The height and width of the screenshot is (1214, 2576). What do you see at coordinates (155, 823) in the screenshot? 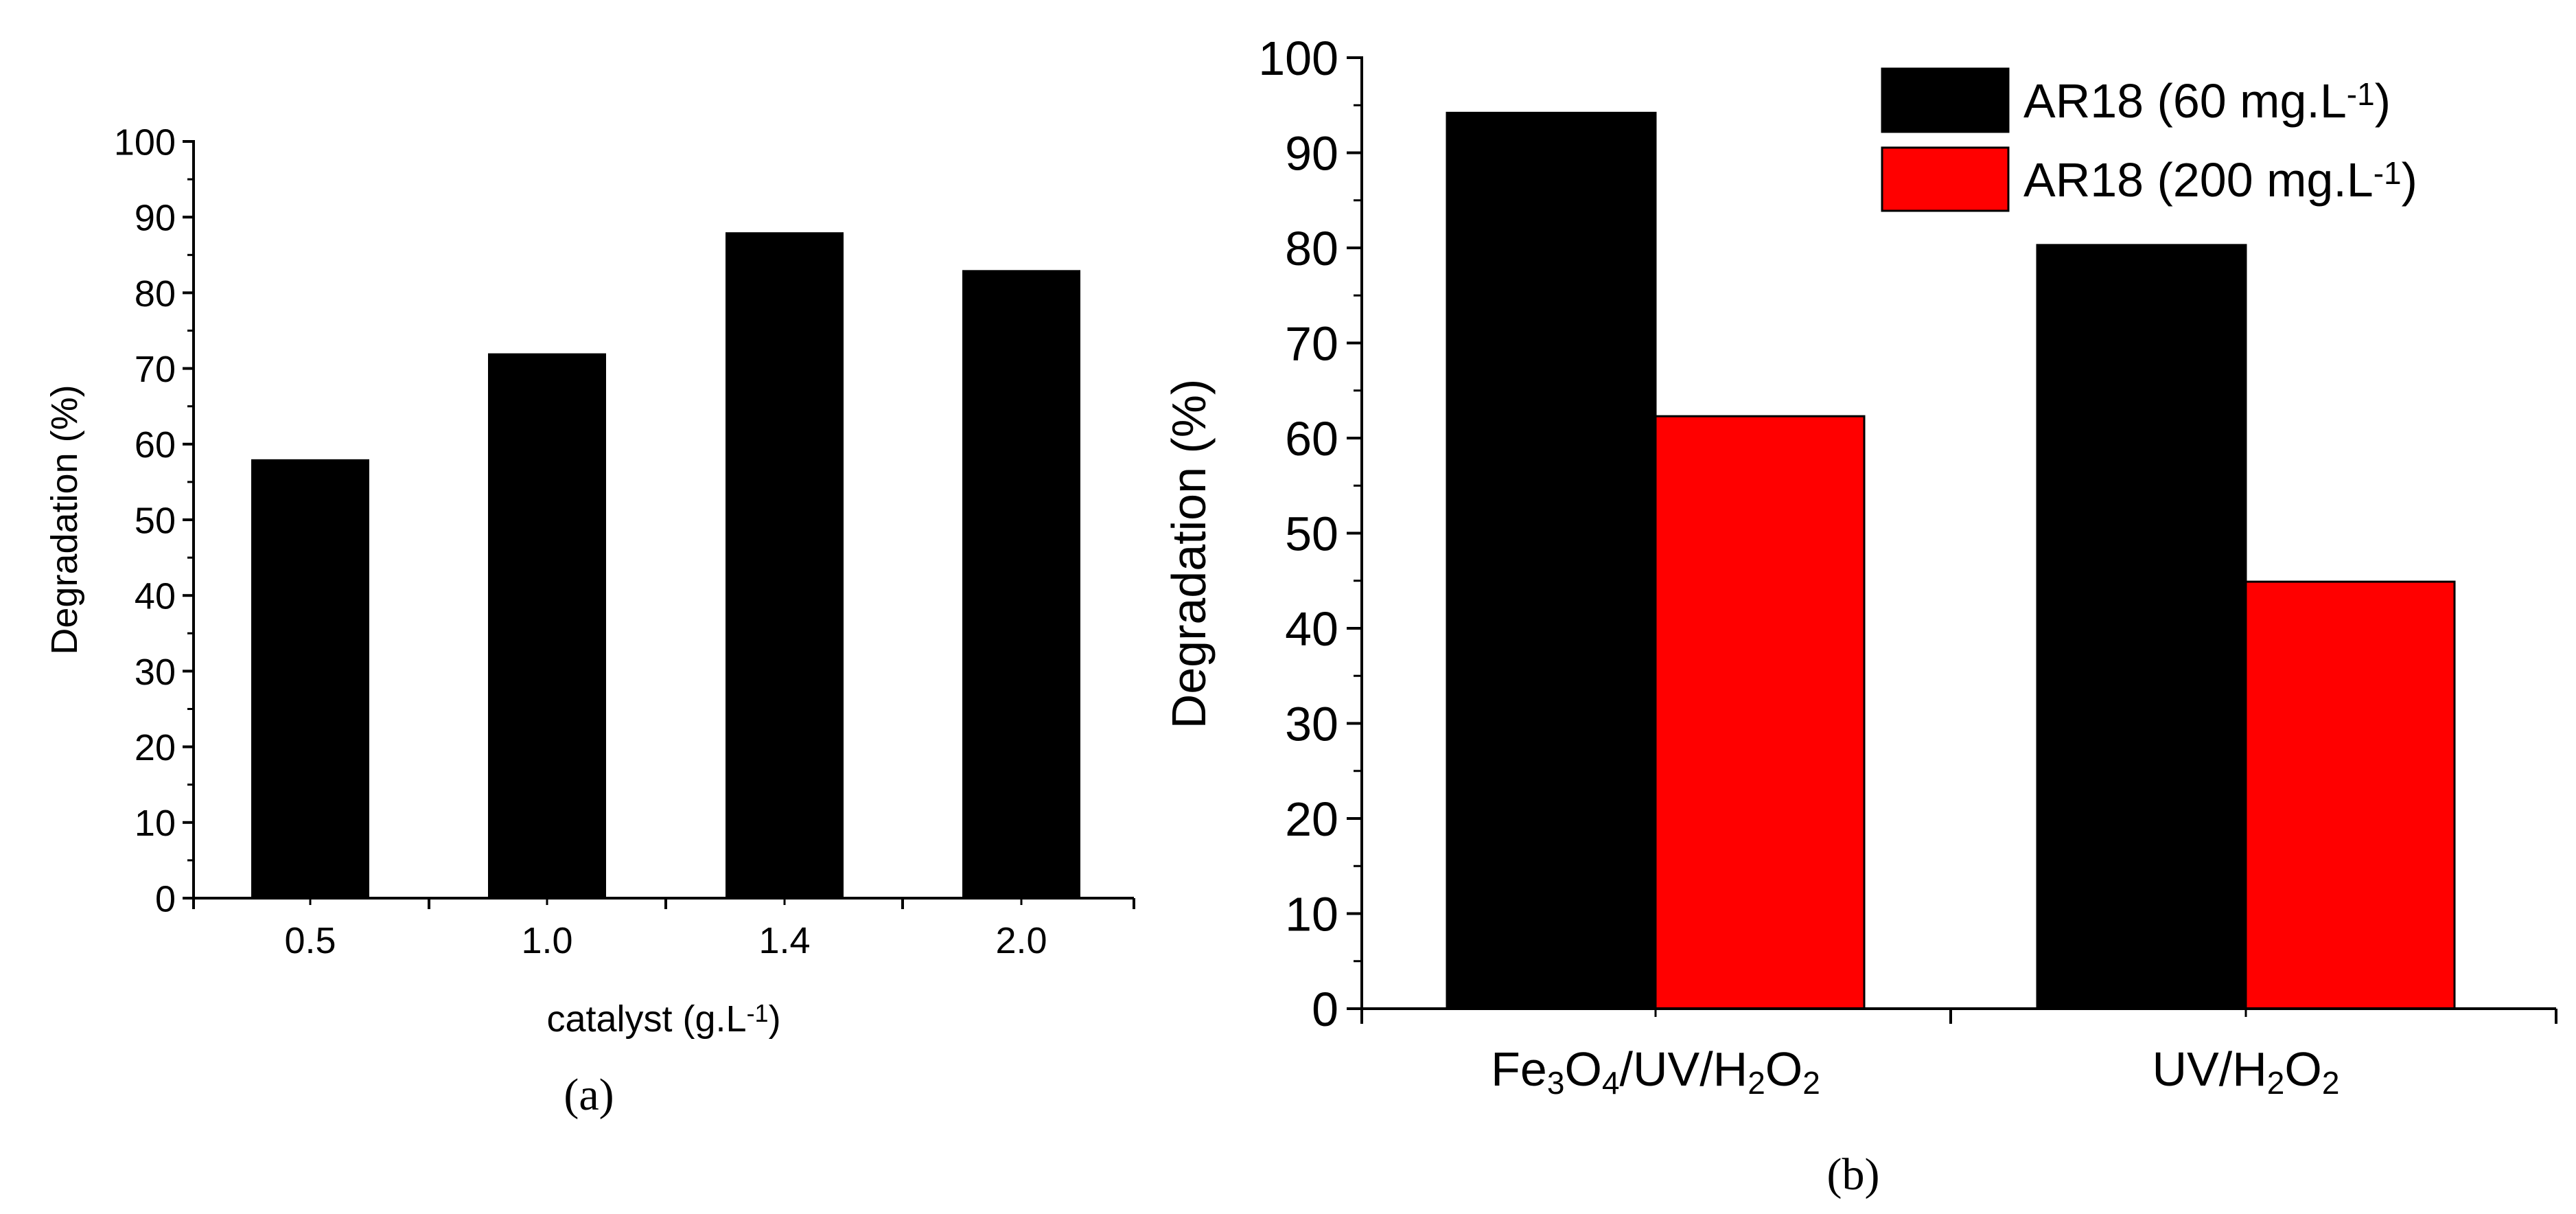
I see `y-tick-label-a: 10` at bounding box center [155, 823].